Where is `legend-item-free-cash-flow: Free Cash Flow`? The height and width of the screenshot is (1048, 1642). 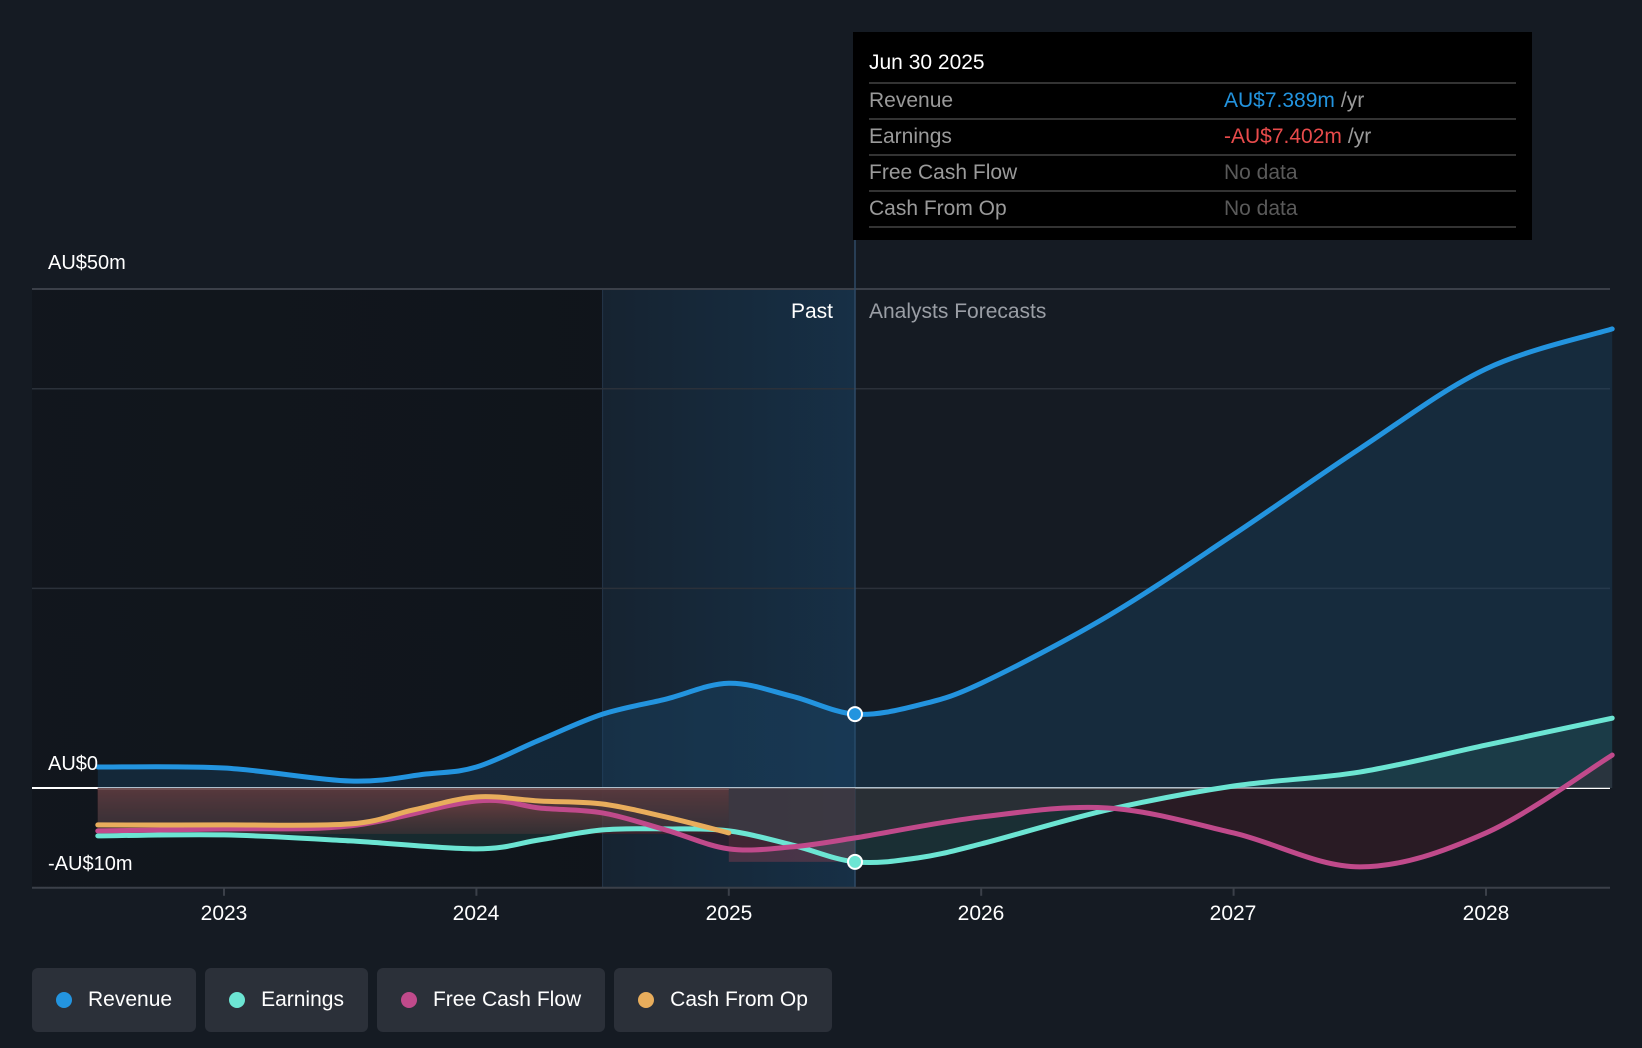
legend-item-free-cash-flow: Free Cash Flow is located at coordinates (491, 1000).